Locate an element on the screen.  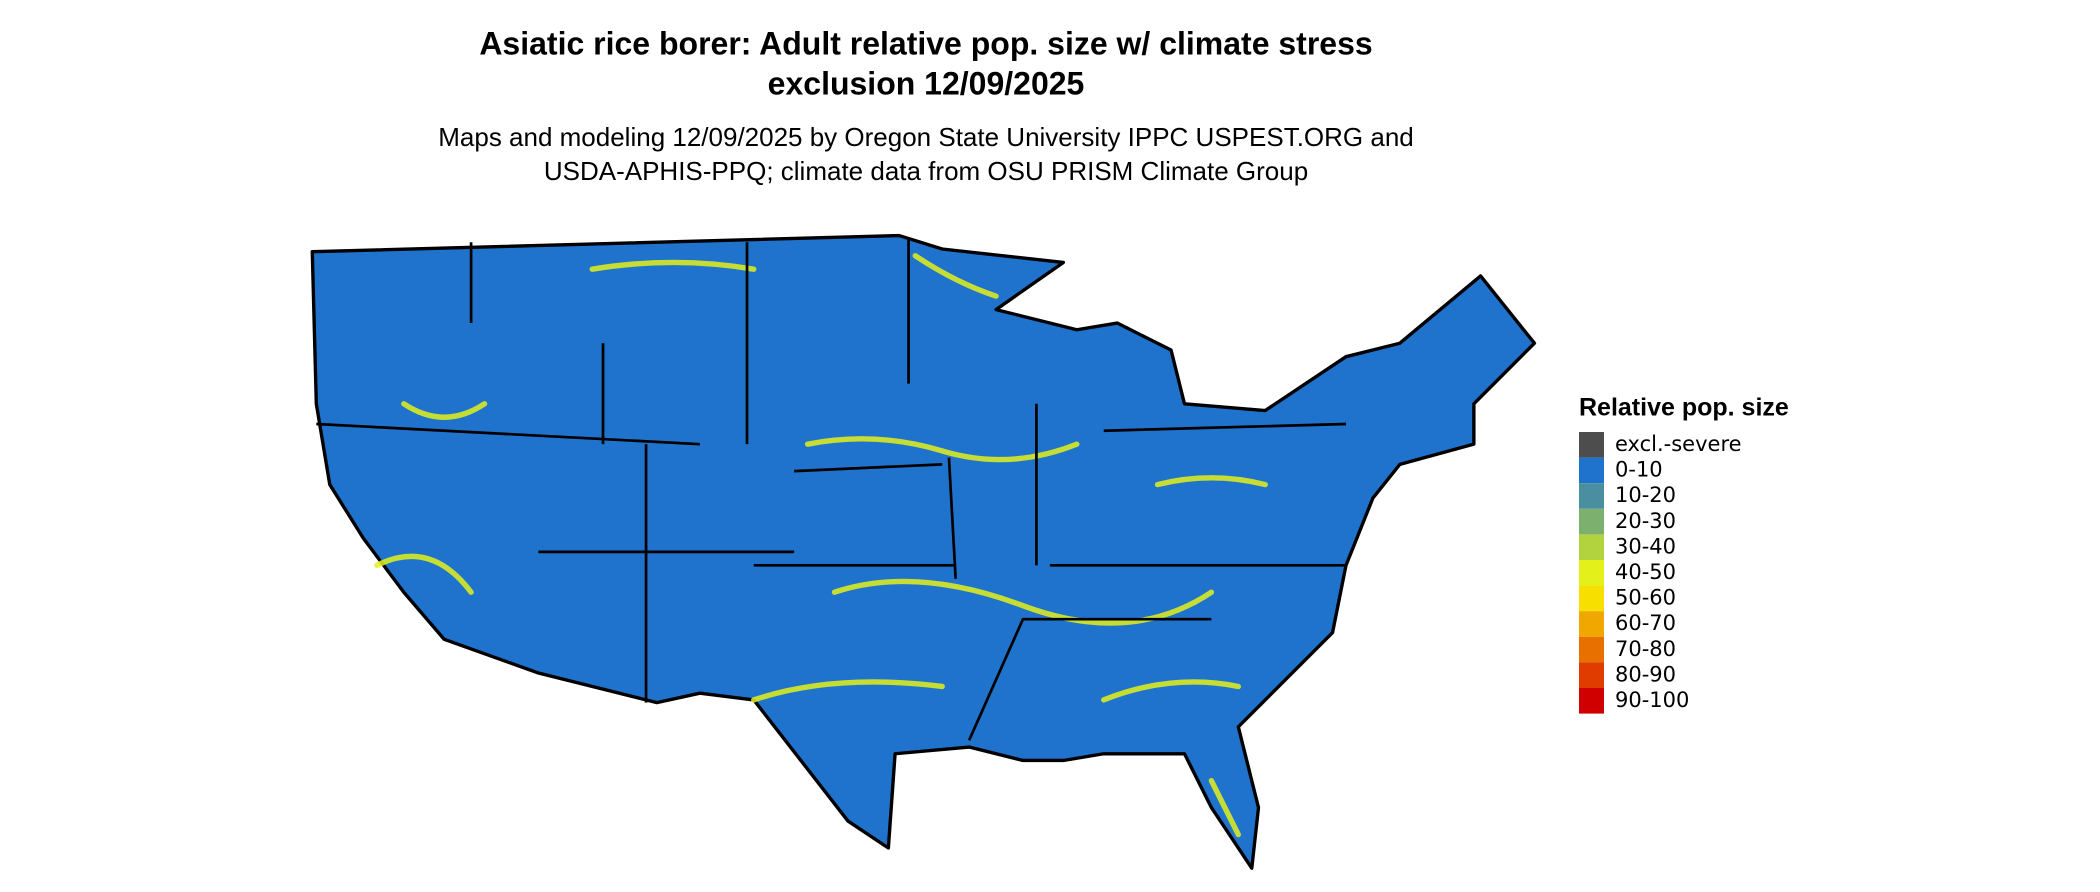
legend-title: Relative pop. size is located at coordinates (1684, 408).